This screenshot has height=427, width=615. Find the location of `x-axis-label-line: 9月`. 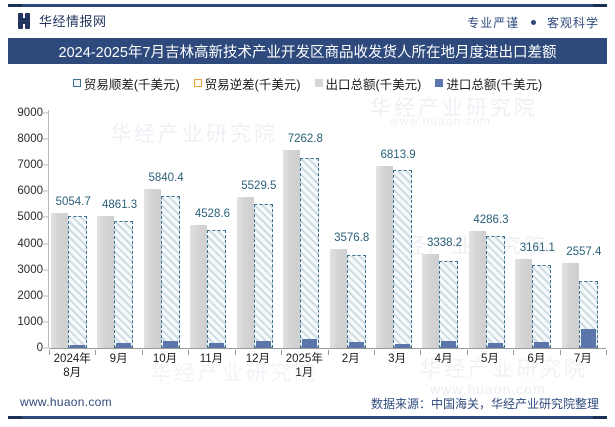

x-axis-label-line: 9月 is located at coordinates (118, 359).